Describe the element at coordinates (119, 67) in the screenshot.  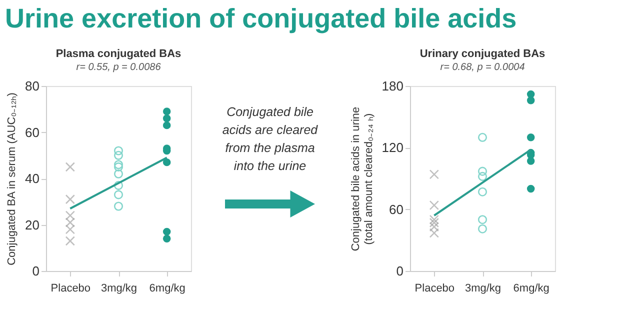
I see `chart-subtitle: r= 0.55, p = 0.0086` at that location.